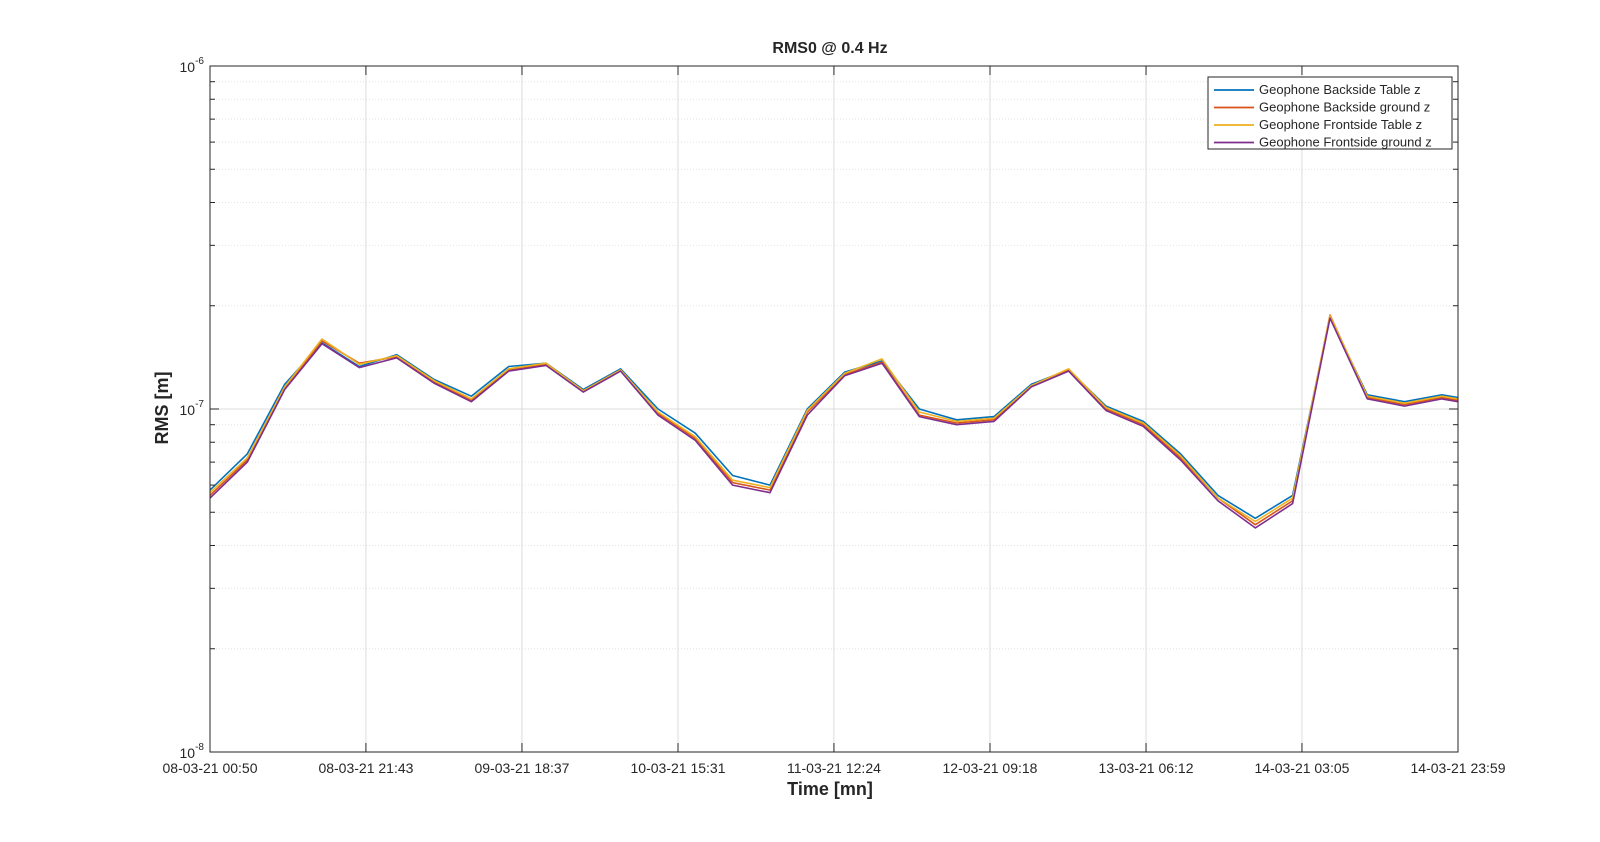  I want to click on y-tick-exponent: -8, so click(199, 747).